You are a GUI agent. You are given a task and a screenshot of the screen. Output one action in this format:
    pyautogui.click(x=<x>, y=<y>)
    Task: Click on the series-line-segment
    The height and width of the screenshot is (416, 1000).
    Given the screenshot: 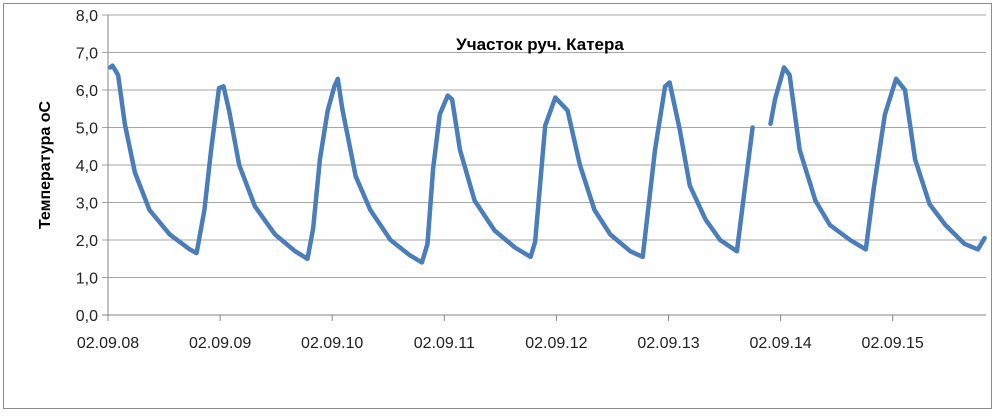 What is the action you would take?
    pyautogui.click(x=877, y=158)
    